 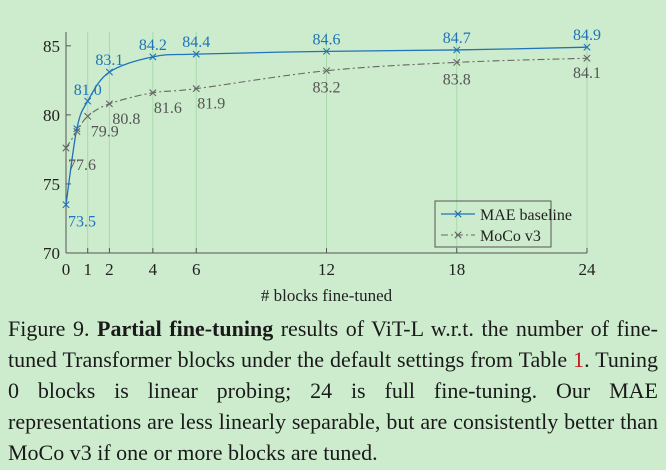 I want to click on data-label: 77.6, so click(x=82, y=165).